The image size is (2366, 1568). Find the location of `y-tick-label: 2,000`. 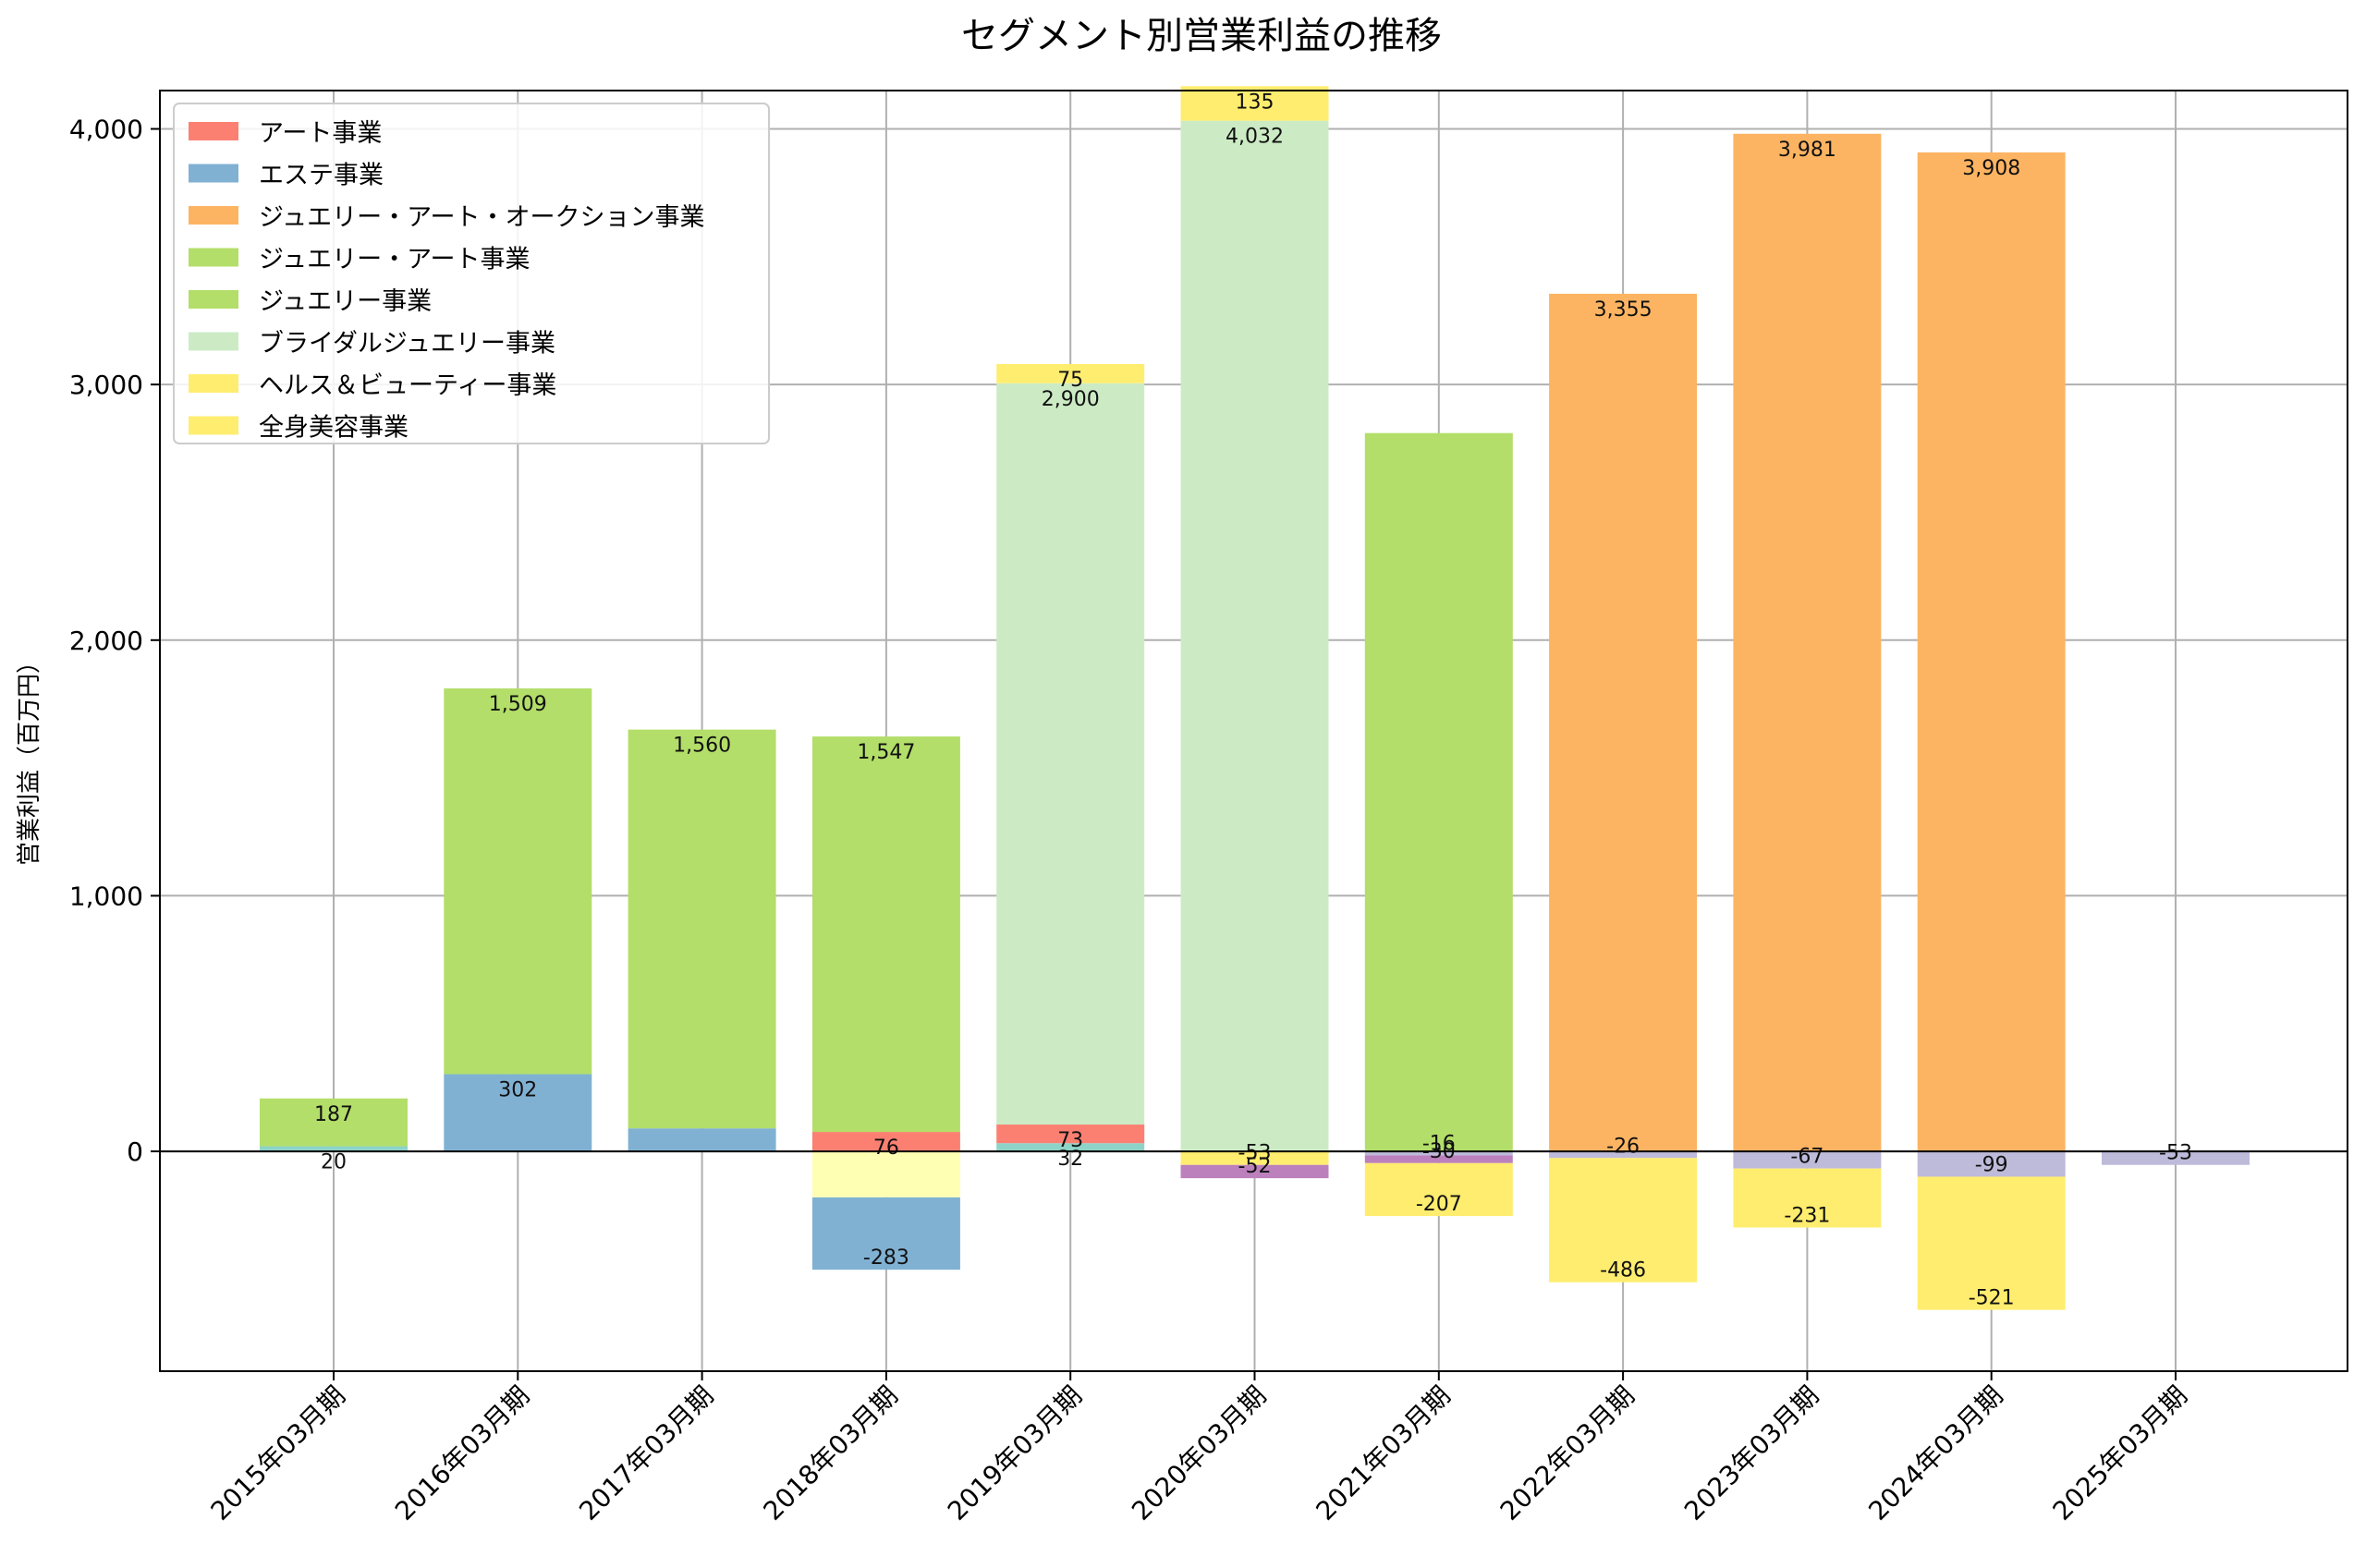

y-tick-label: 2,000 is located at coordinates (106, 641).